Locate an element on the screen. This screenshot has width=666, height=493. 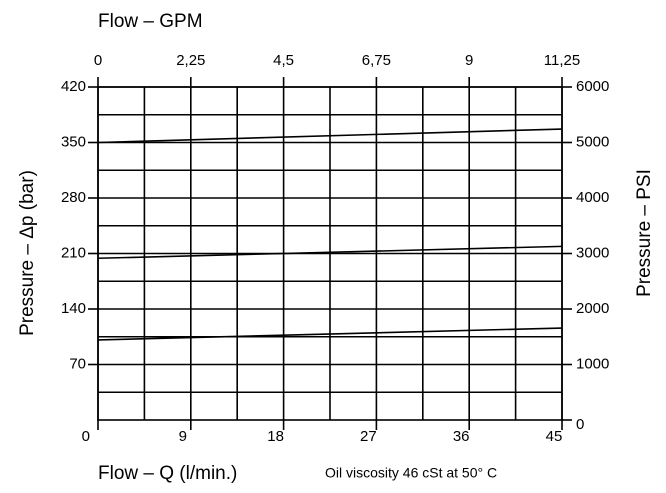
y-tick-label: 210 is located at coordinates (73, 252).